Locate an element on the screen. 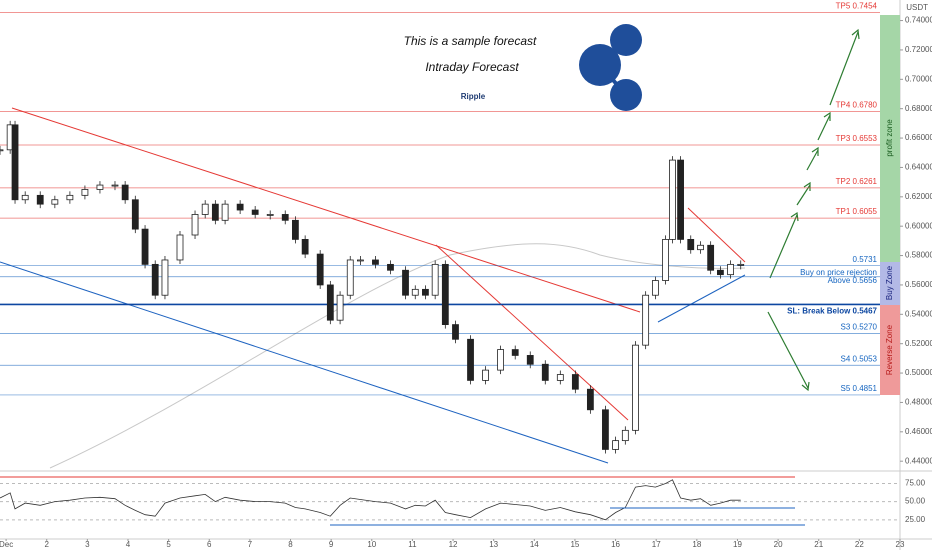  x-tick-label: 17 is located at coordinates (656, 544).